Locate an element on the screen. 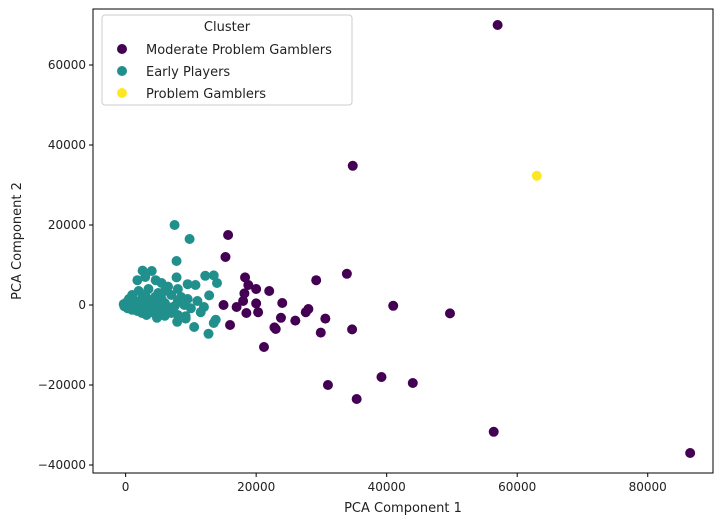  y-tick-label: −20000 is located at coordinates (62, 385).